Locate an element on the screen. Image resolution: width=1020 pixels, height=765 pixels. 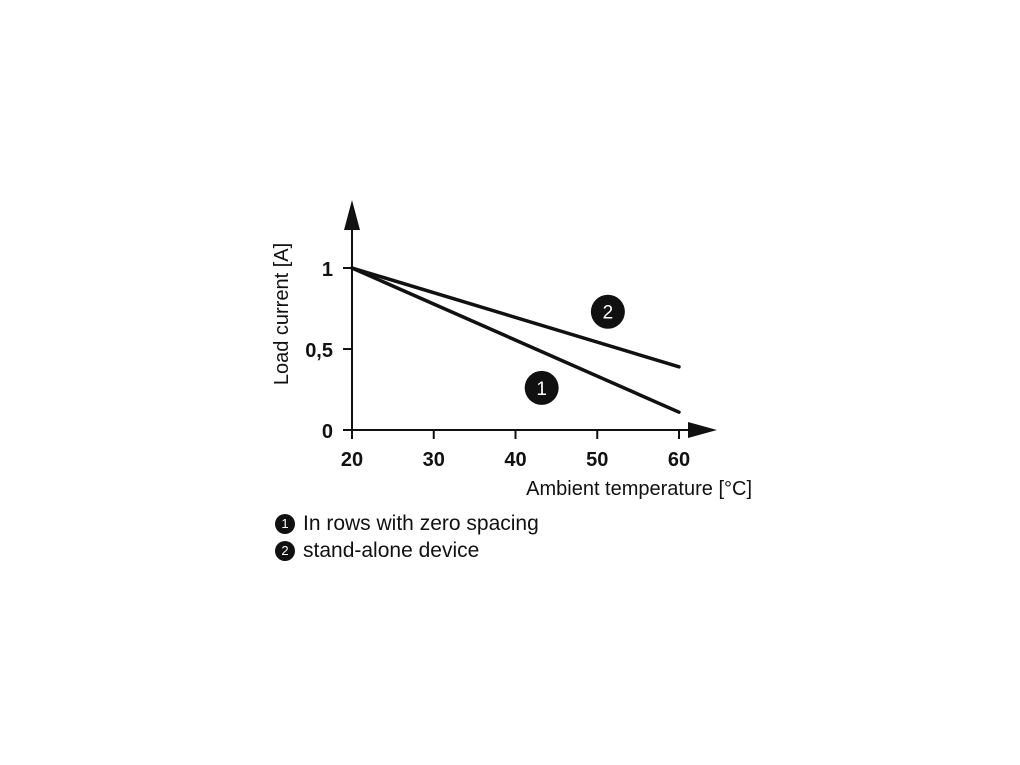
x-axis-label: Ambient temperature [°C] is located at coordinates (639, 489).